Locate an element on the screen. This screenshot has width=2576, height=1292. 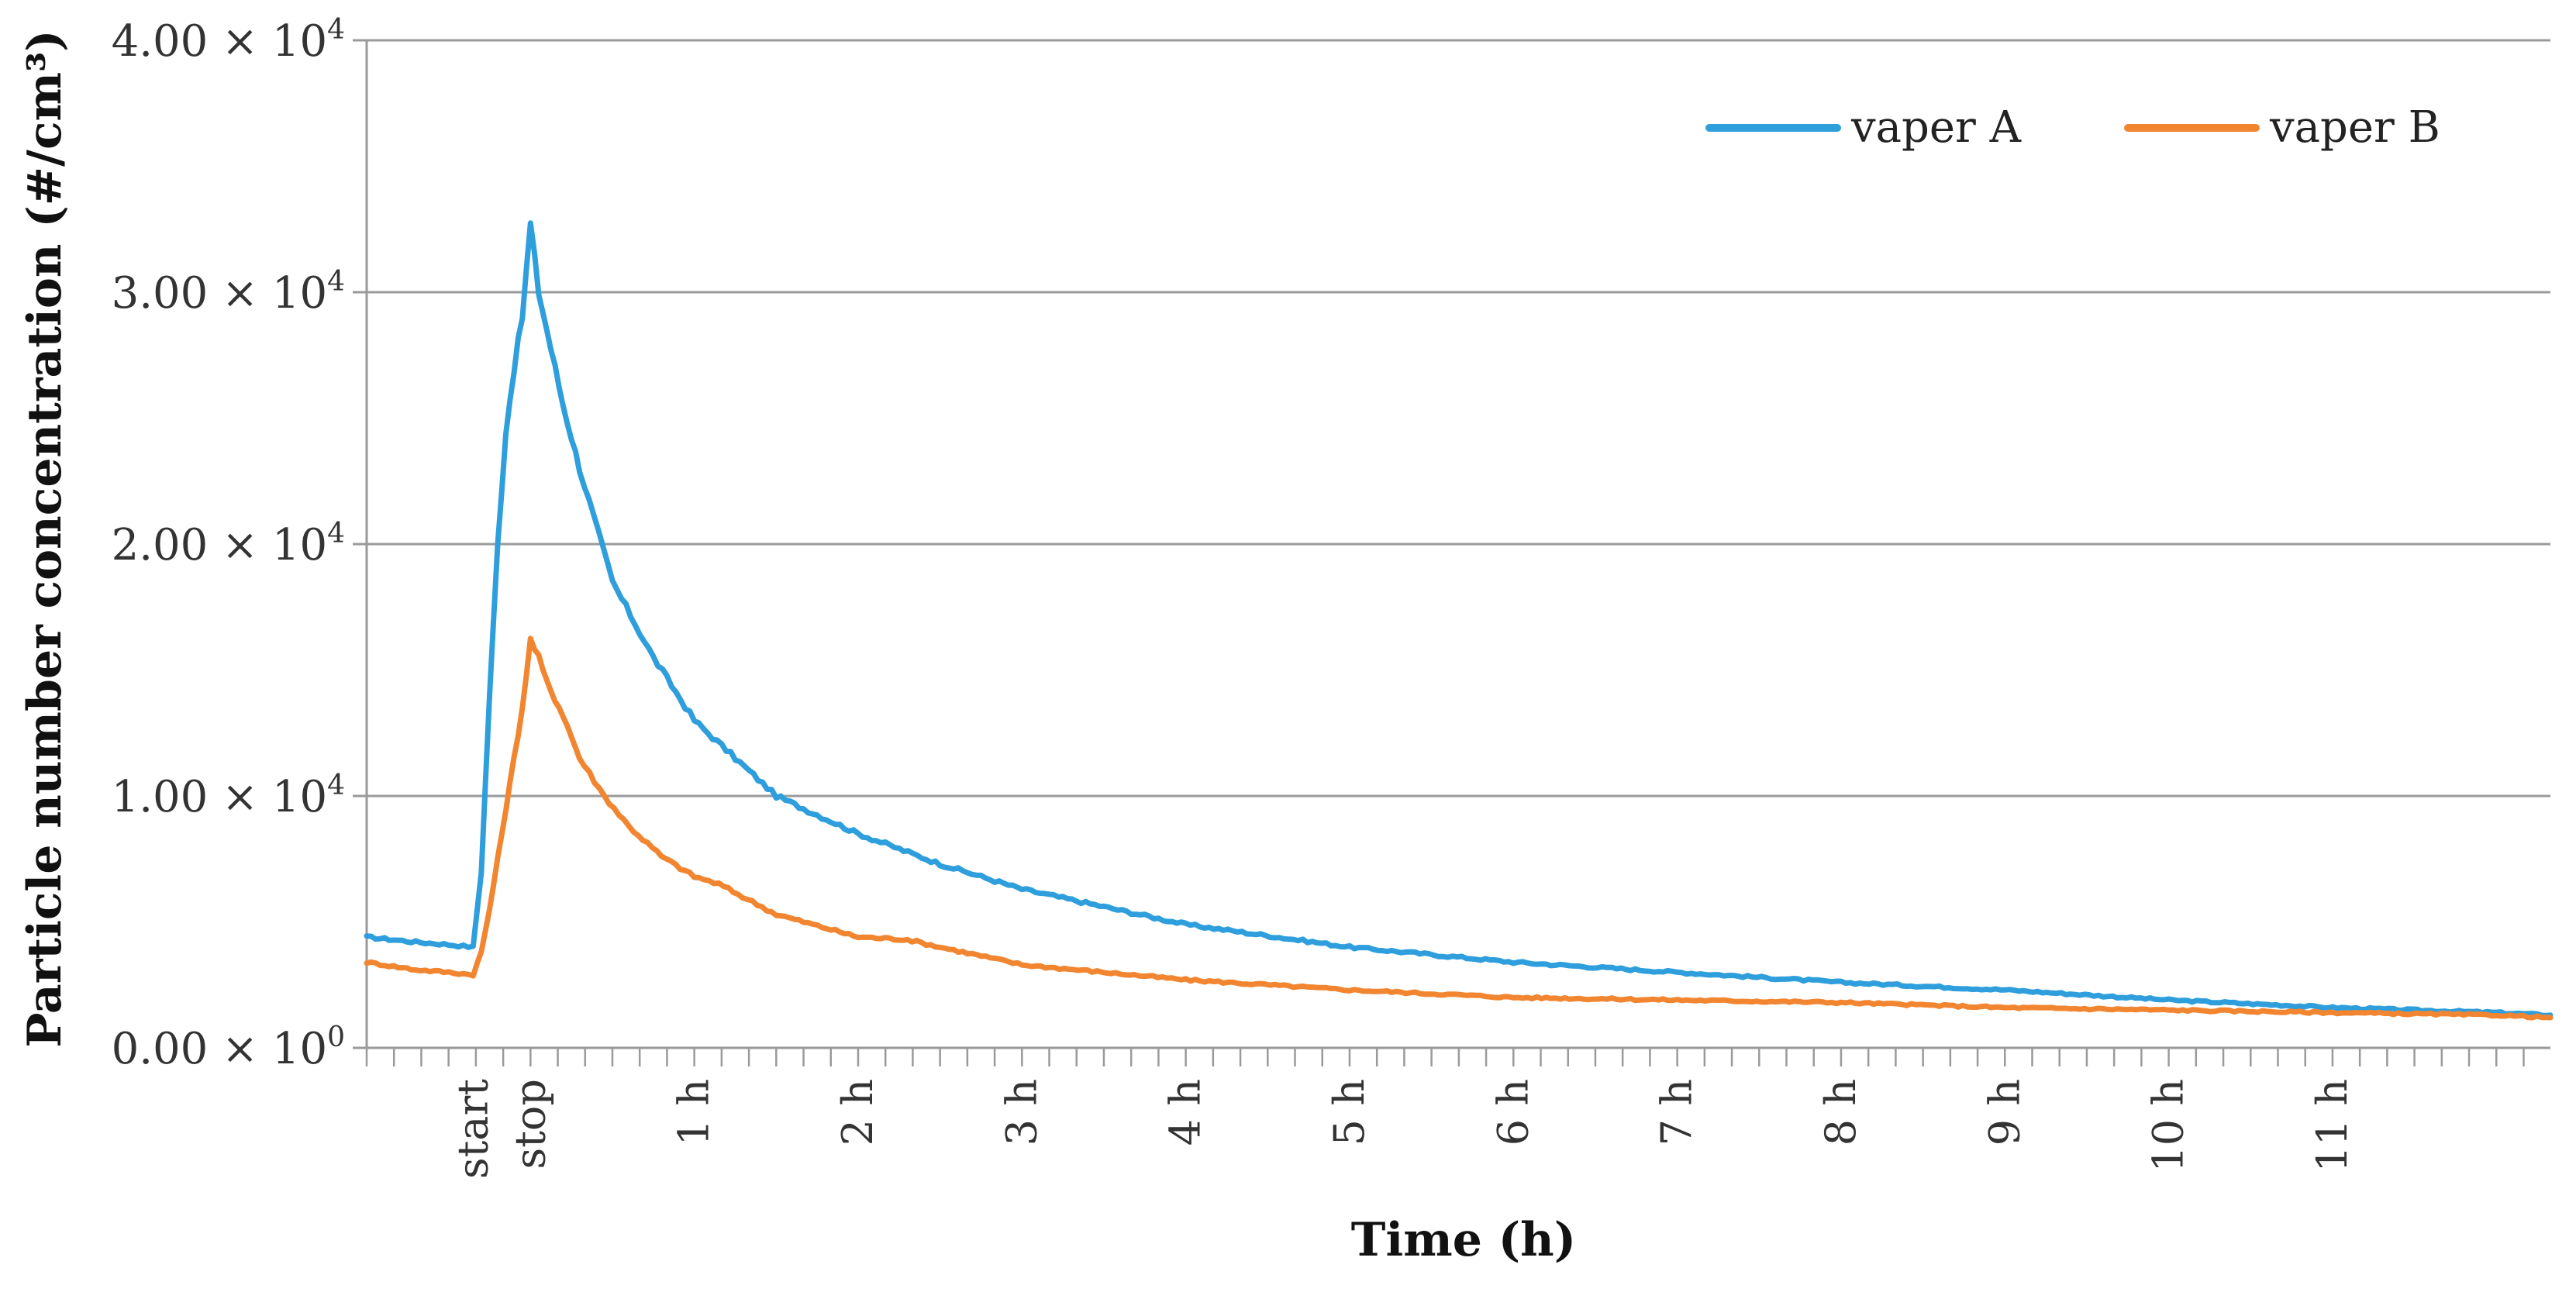
x-tick-label: 3 h is located at coordinates (1021, 1113).